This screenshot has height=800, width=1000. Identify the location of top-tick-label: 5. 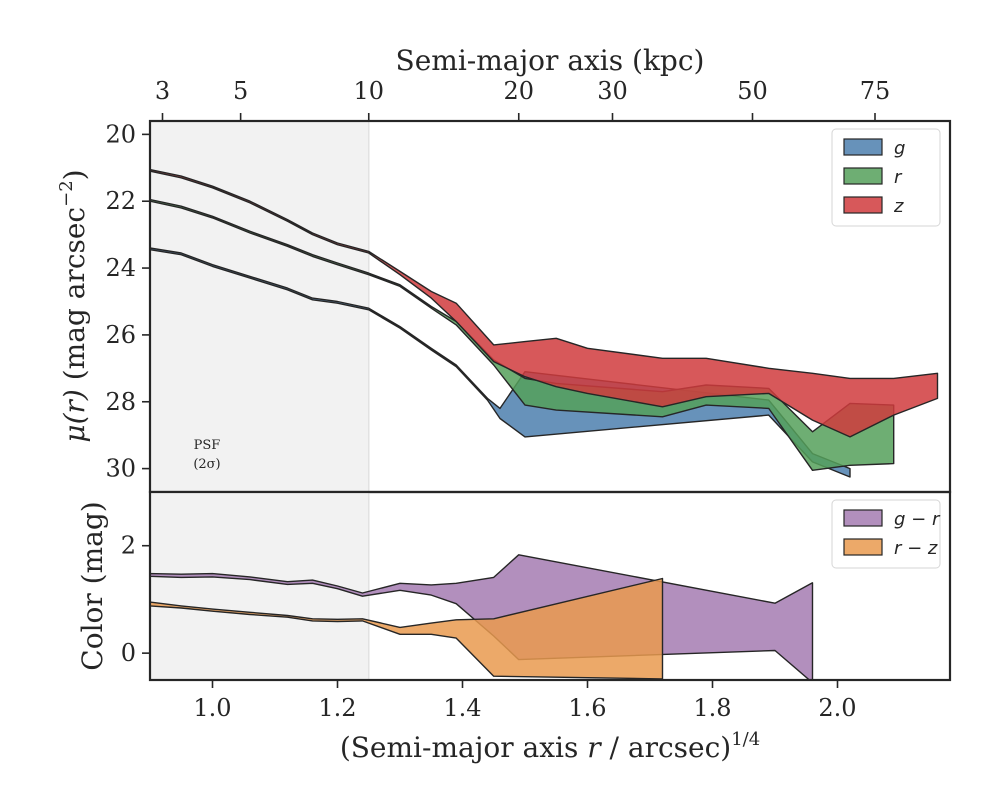
(240, 91).